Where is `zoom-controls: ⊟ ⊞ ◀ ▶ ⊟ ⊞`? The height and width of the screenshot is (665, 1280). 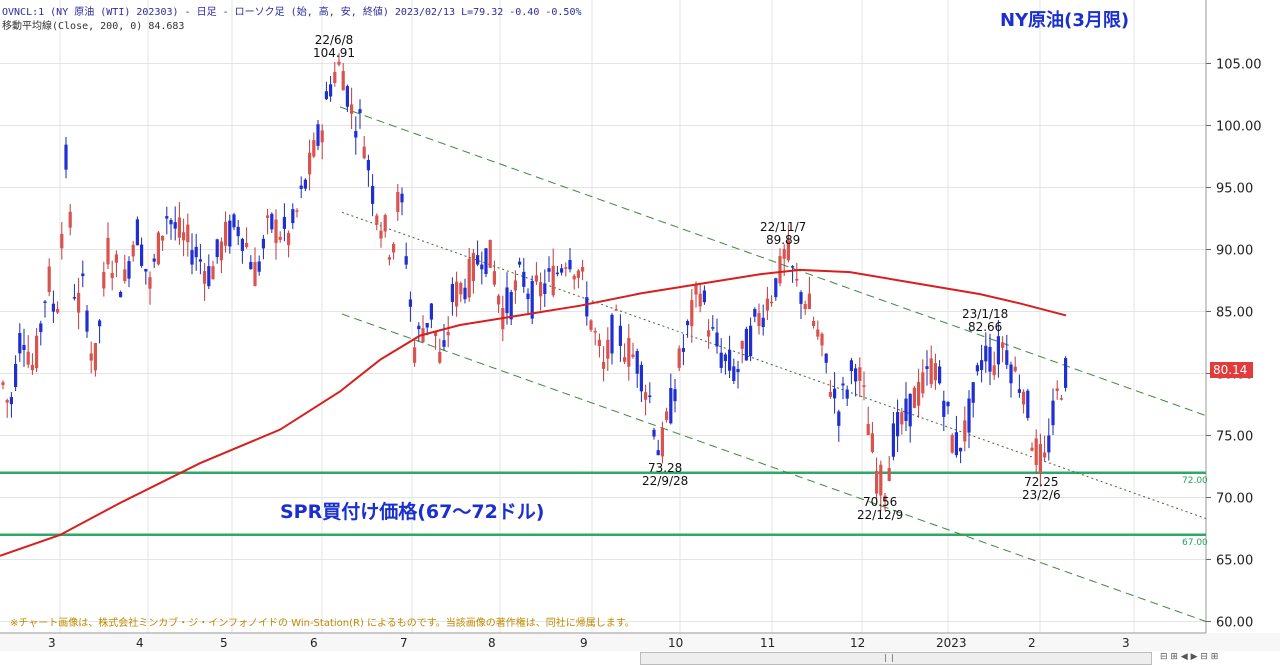
zoom-controls: ⊟ ⊞ ◀ ▶ ⊟ ⊞ is located at coordinates (1189, 657).